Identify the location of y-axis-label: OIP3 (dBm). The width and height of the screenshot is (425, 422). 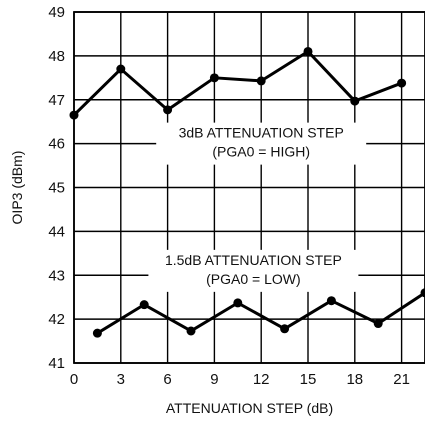
(17, 188).